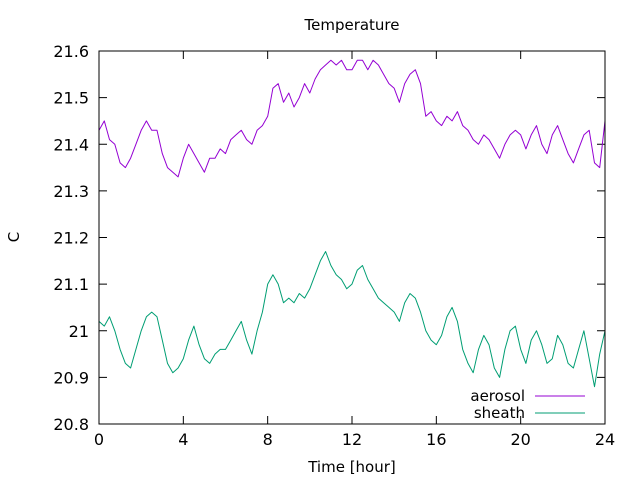  What do you see at coordinates (71, 191) in the screenshot?
I see `y-tick-label: 21.3` at bounding box center [71, 191].